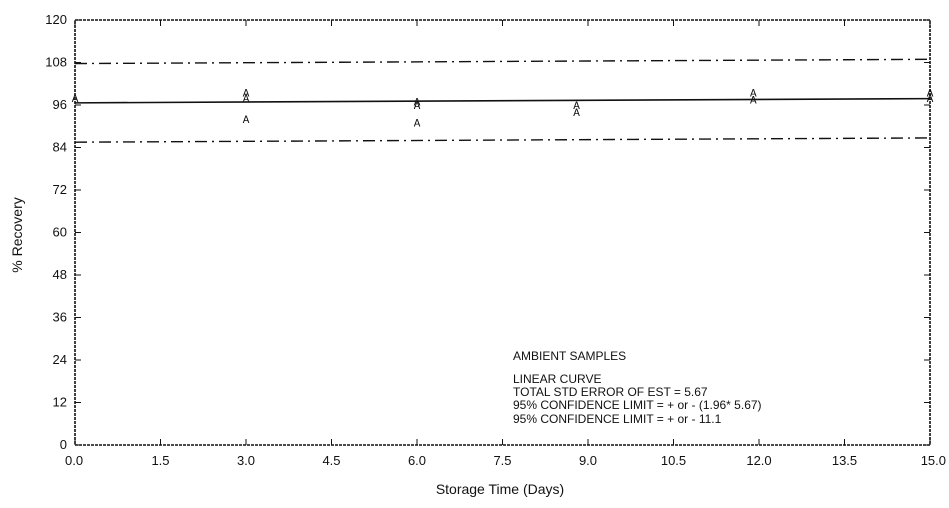 This screenshot has height=508, width=949. Describe the element at coordinates (588, 460) in the screenshot. I see `x-tick-label: 9.0` at that location.